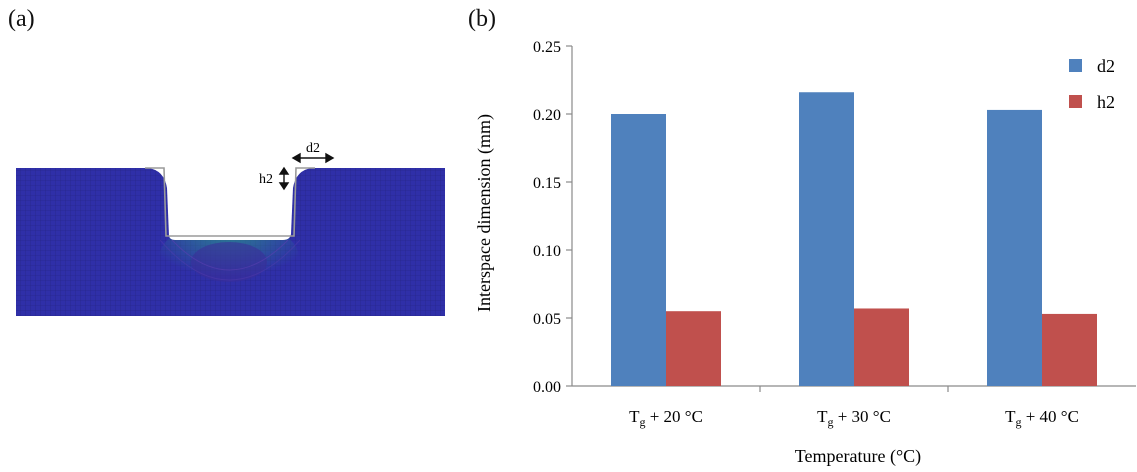 The image size is (1137, 472). I want to click on y-tick-label: 0.05, so click(547, 319).